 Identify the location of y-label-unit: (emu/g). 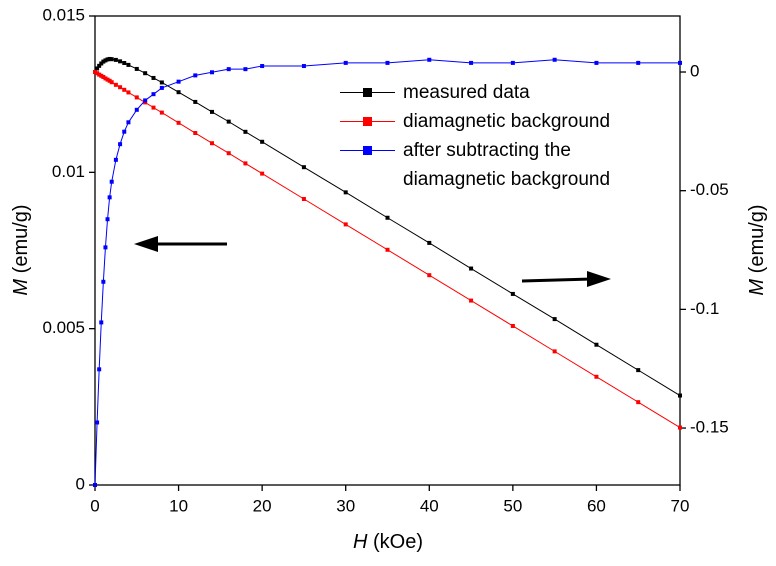
(21, 238).